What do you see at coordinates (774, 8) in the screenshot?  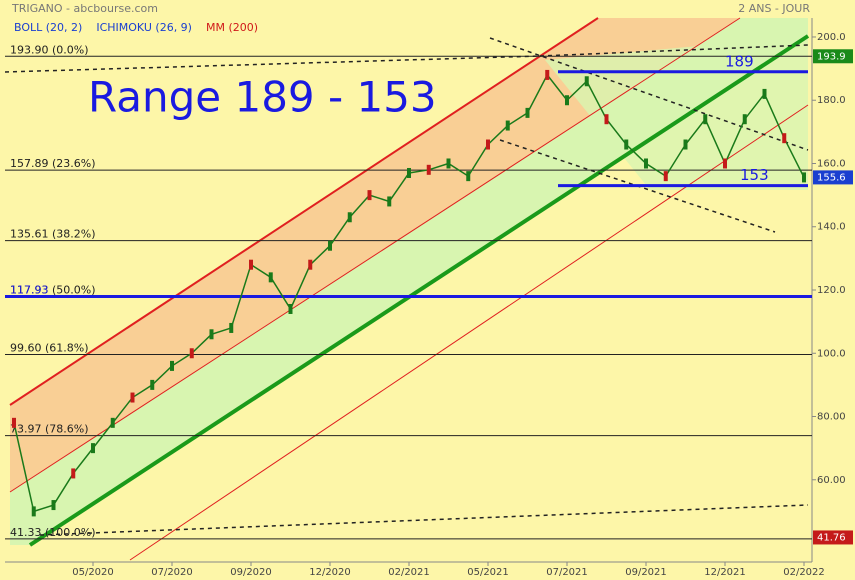 I see `period: 2 ANS - JOUR` at bounding box center [774, 8].